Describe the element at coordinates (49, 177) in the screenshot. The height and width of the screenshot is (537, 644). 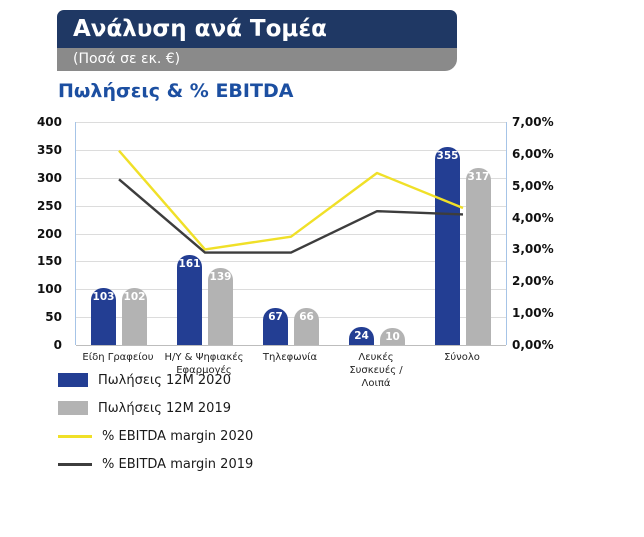
I see `left-axis-tick: 300` at that location.